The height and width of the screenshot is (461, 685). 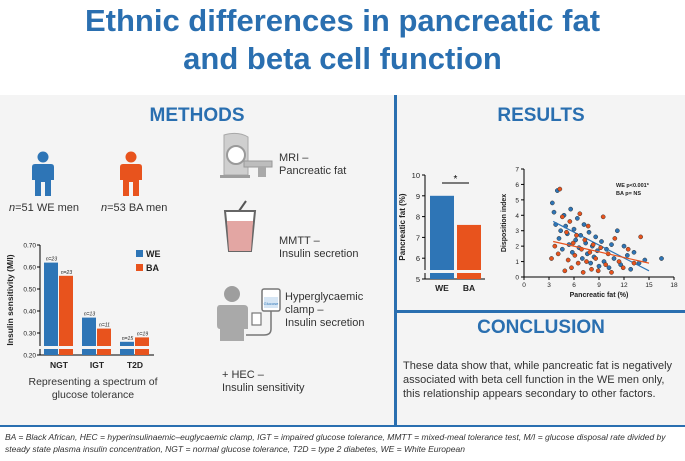 I want to click on y-tick-label: 0.30, so click(x=29, y=334).